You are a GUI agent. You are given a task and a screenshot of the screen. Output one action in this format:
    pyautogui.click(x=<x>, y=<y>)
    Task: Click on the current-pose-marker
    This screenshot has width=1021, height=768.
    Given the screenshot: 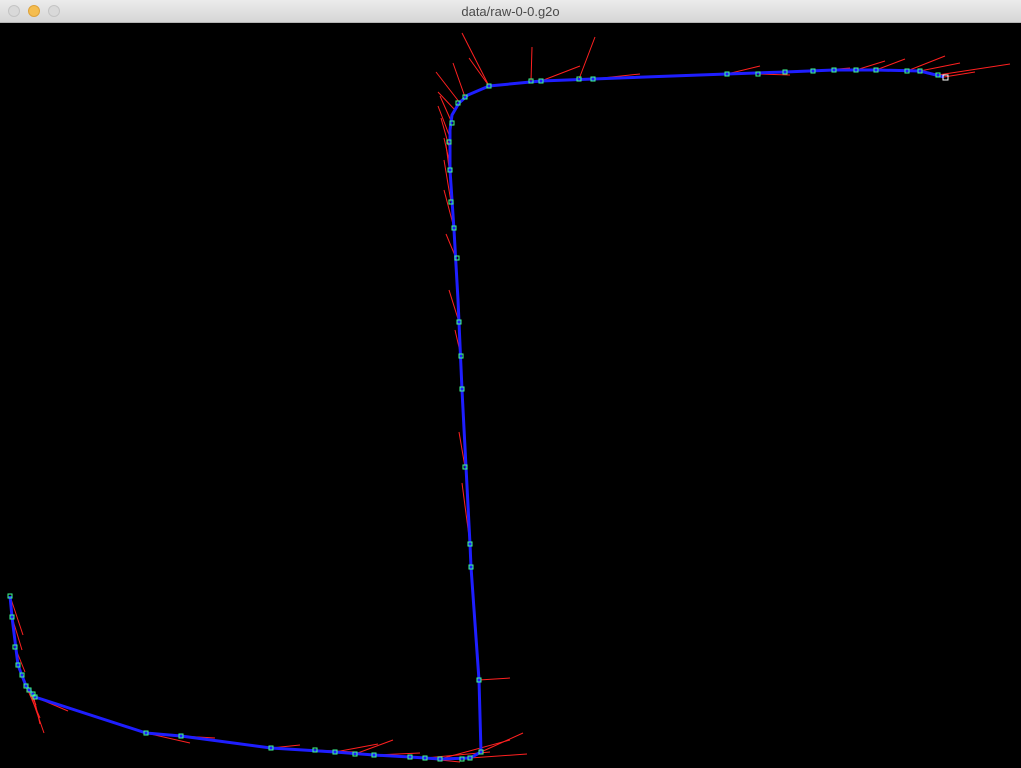 What is the action you would take?
    pyautogui.click(x=945, y=77)
    